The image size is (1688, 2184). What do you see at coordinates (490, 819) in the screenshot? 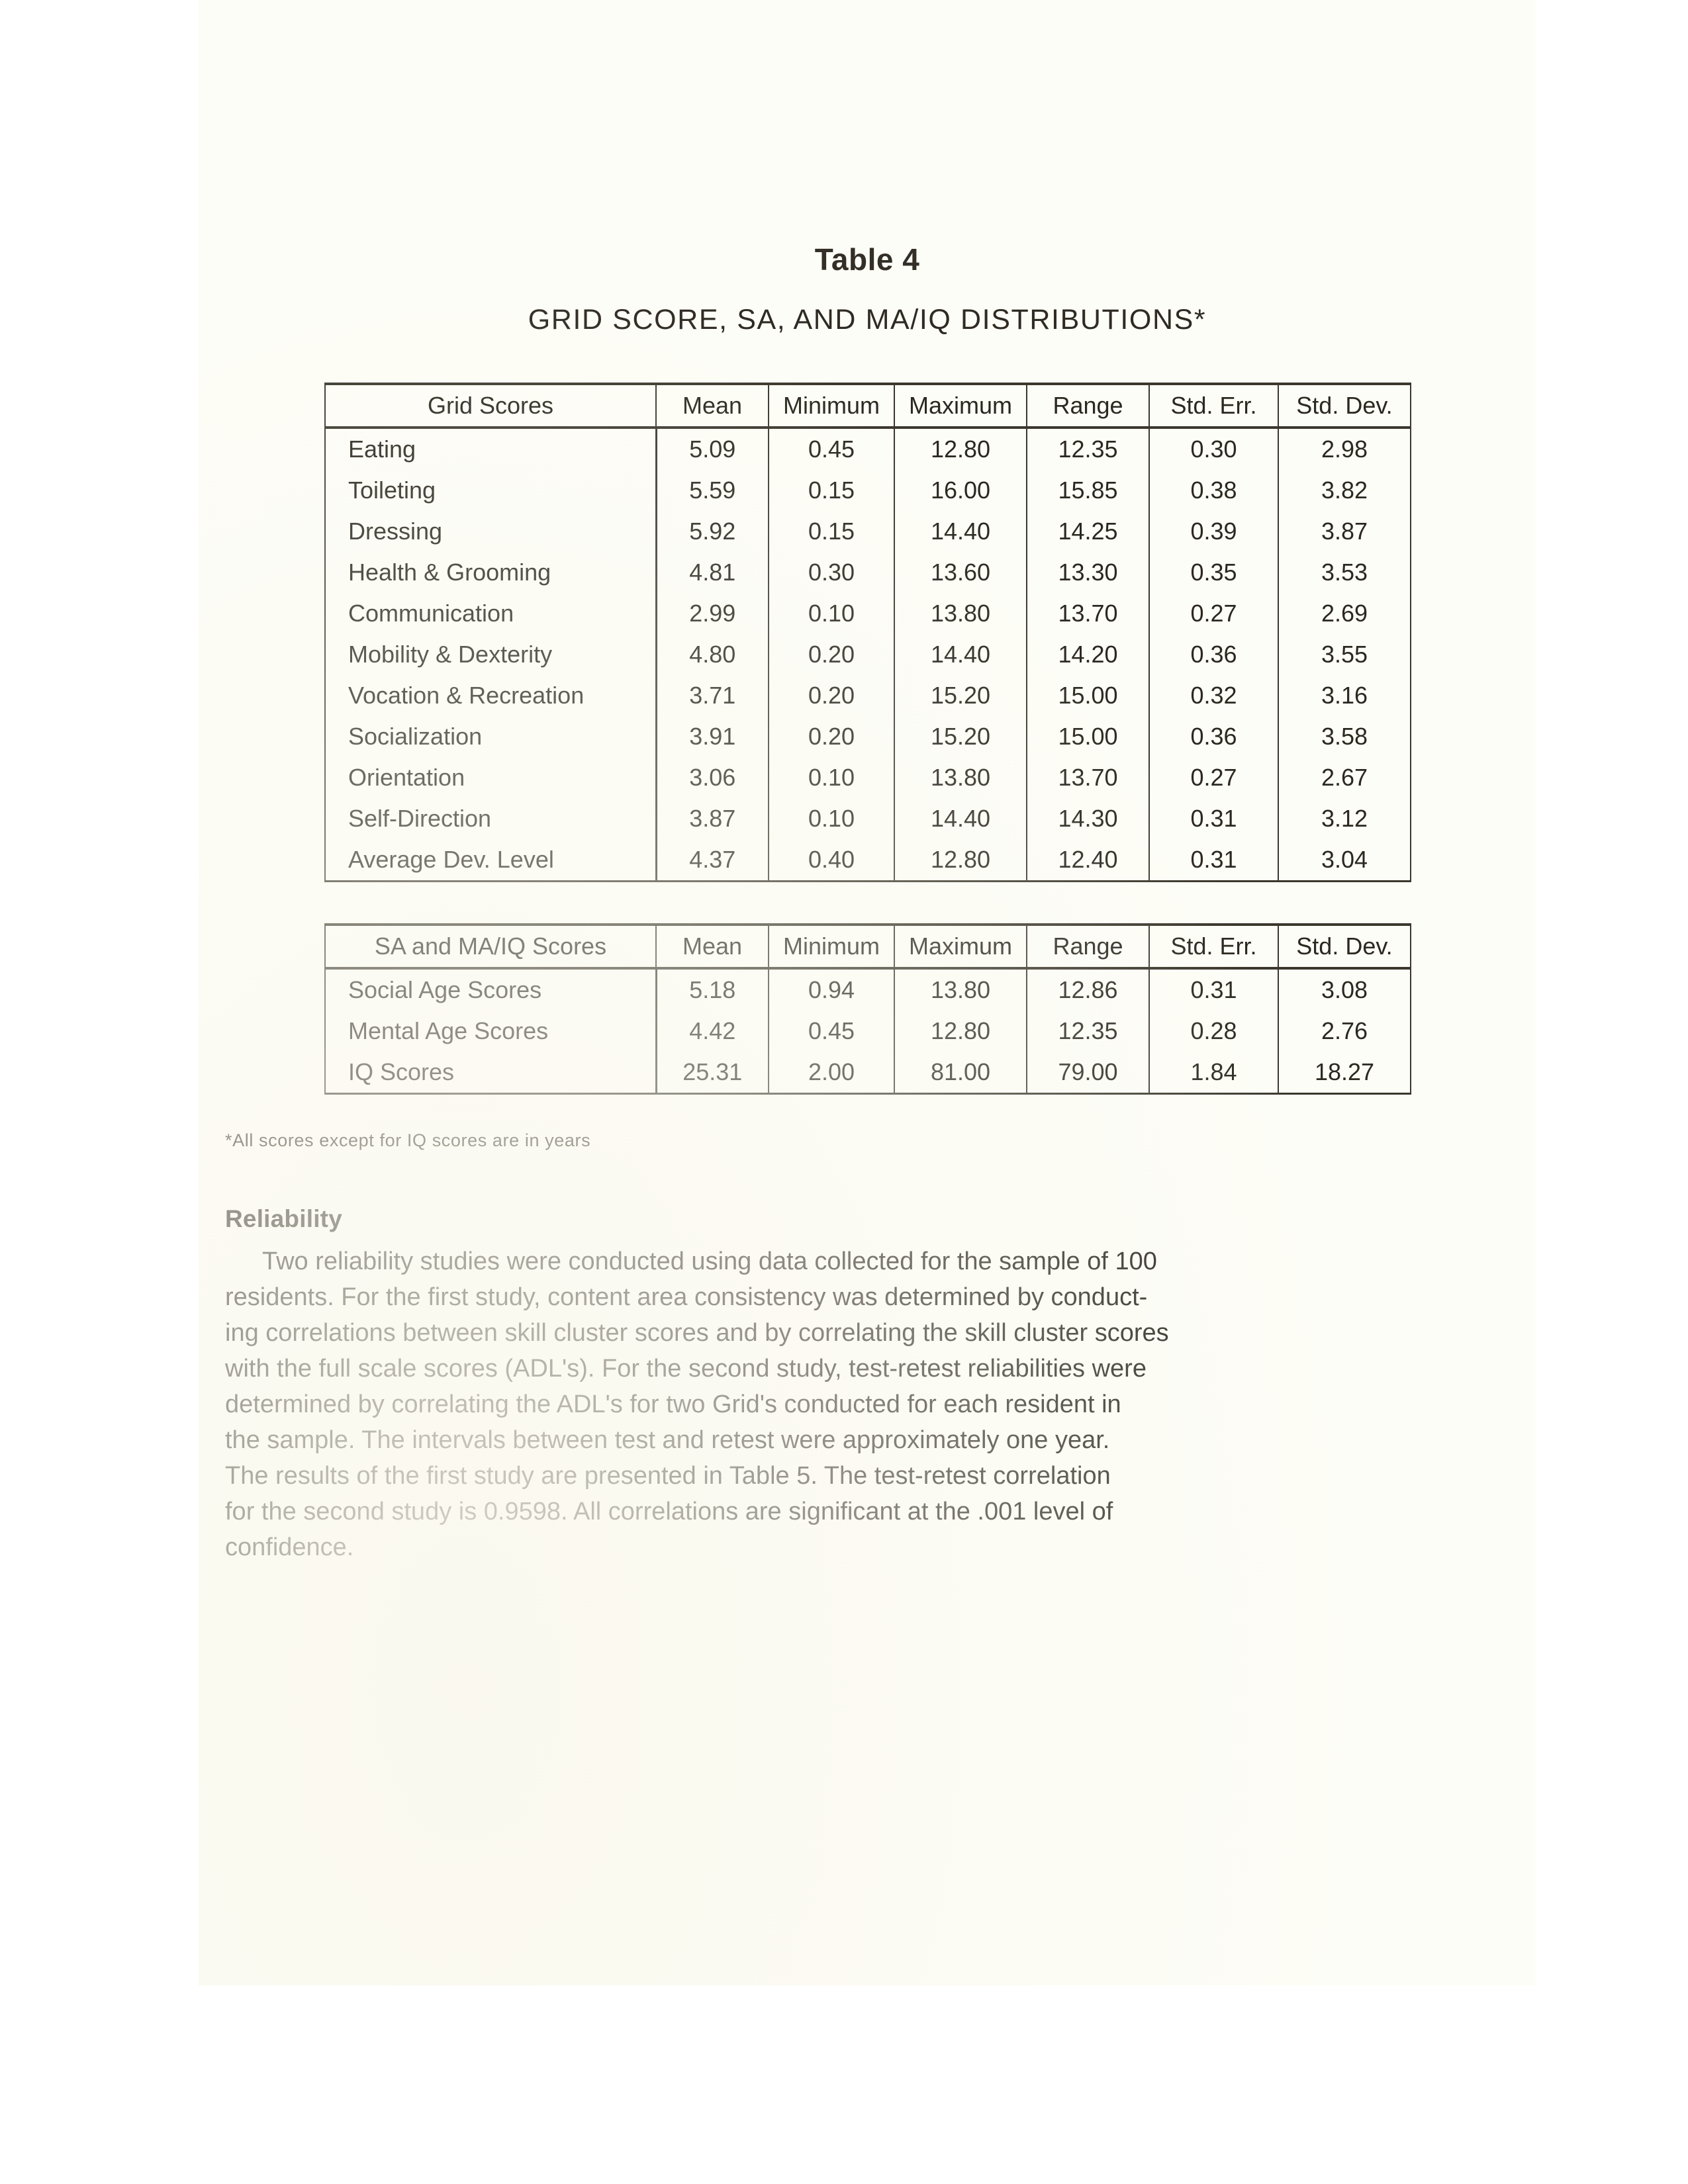
I see `row-label: Self-Direction` at bounding box center [490, 819].